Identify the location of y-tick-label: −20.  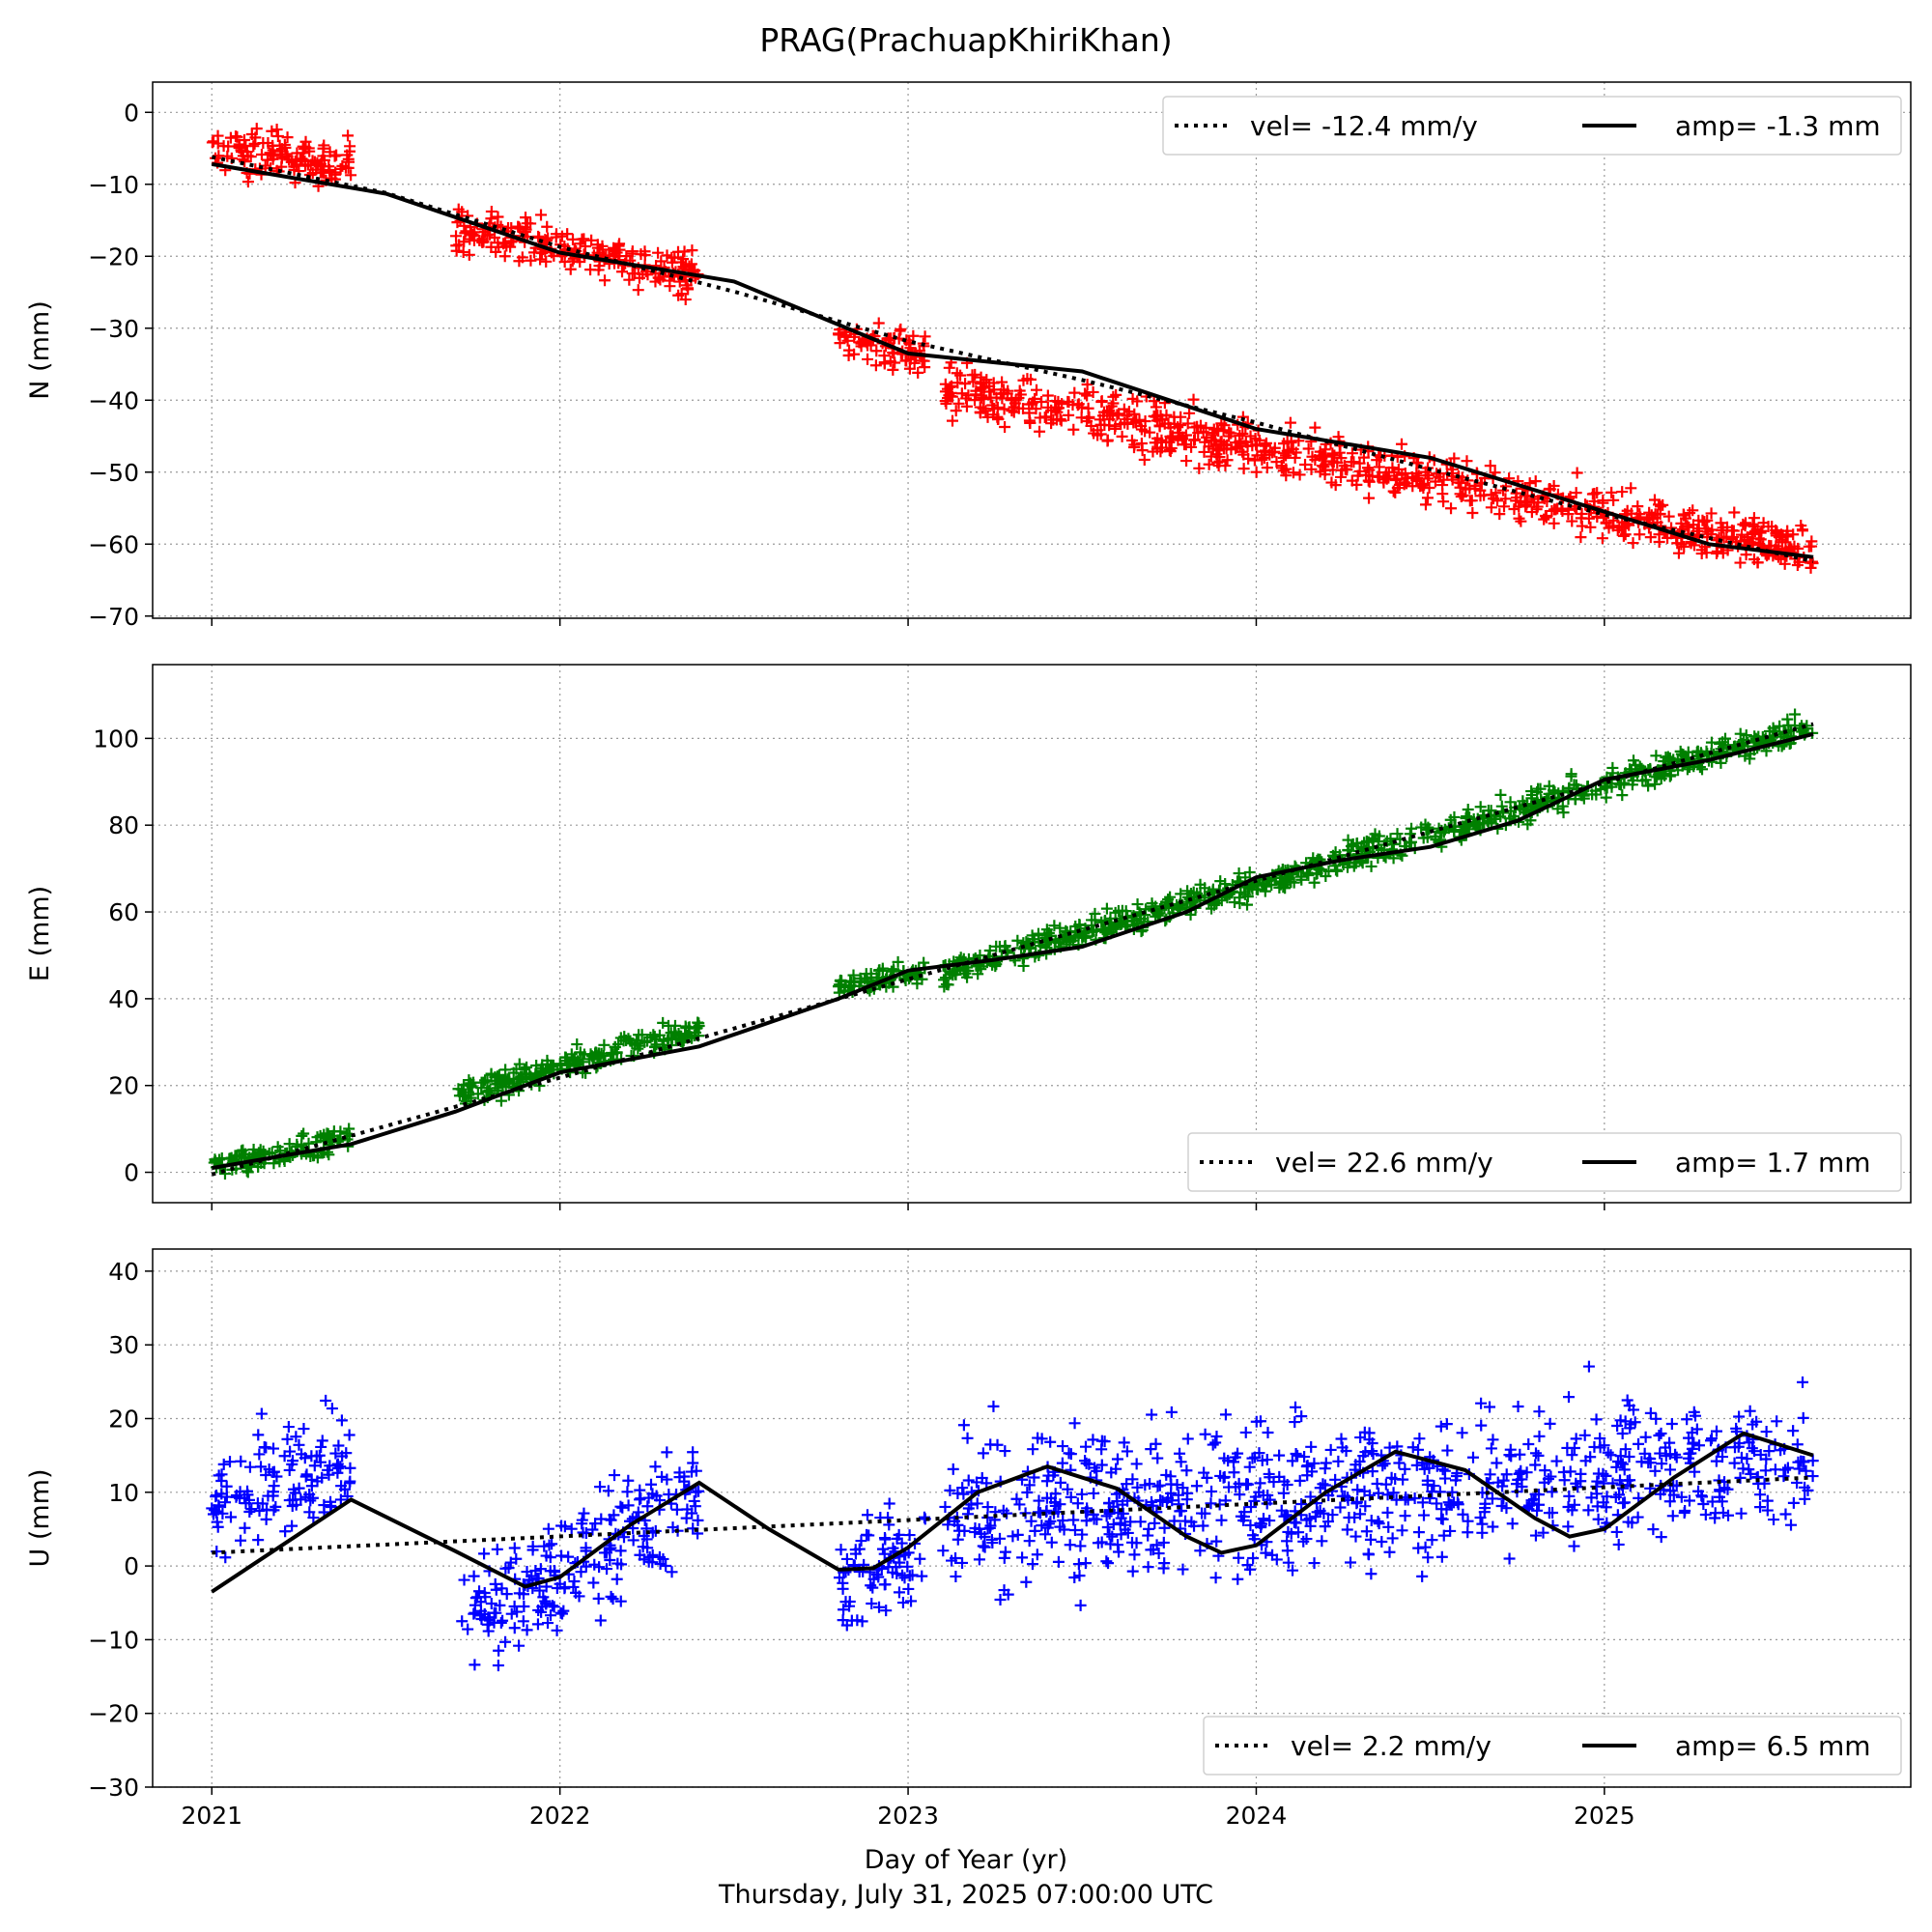
(113, 256).